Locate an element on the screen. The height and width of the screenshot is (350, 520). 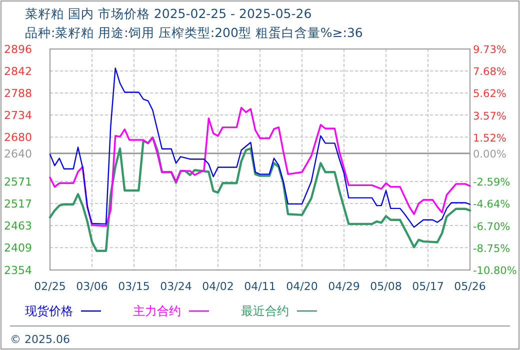
y2-tick-label: -4.64% is located at coordinates (491, 204).